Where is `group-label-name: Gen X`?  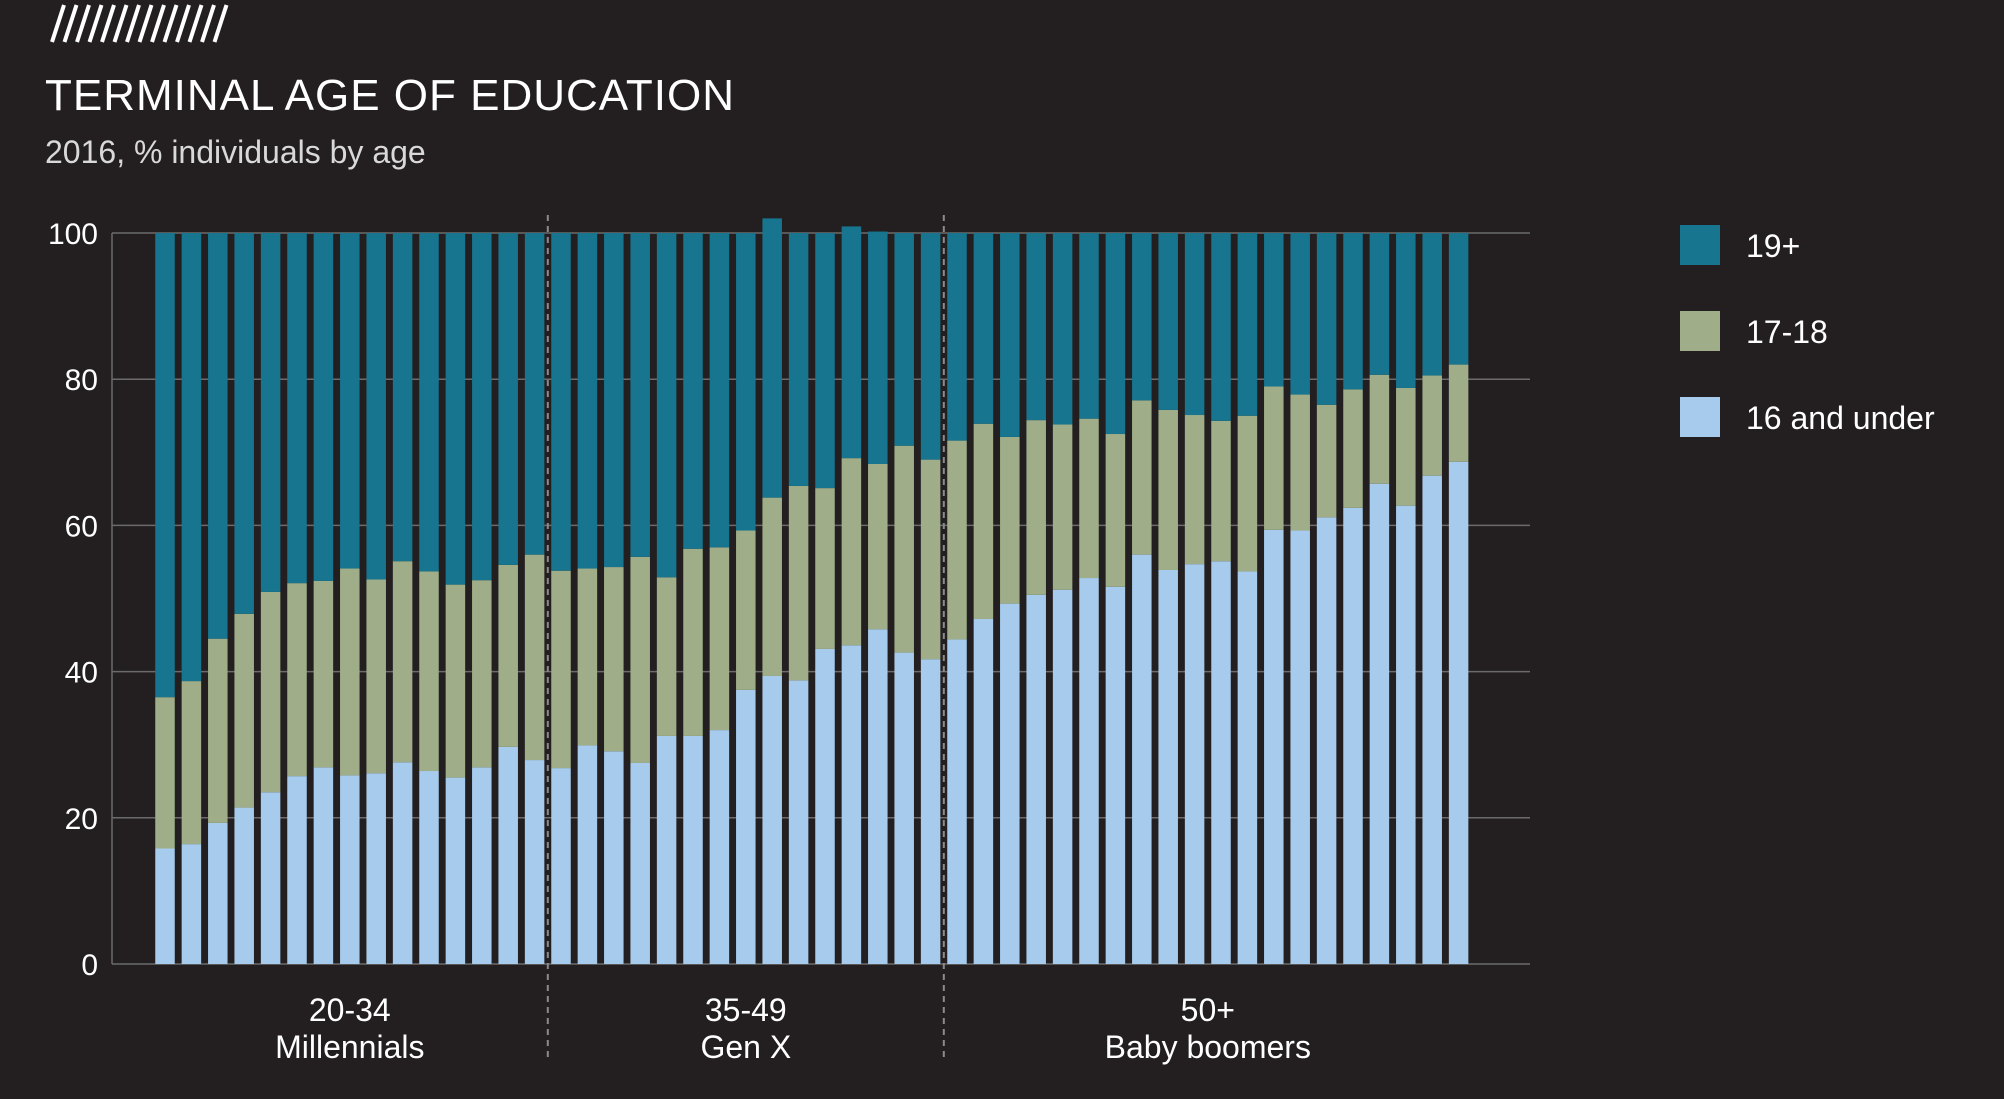
group-label-name: Gen X is located at coordinates (745, 1047).